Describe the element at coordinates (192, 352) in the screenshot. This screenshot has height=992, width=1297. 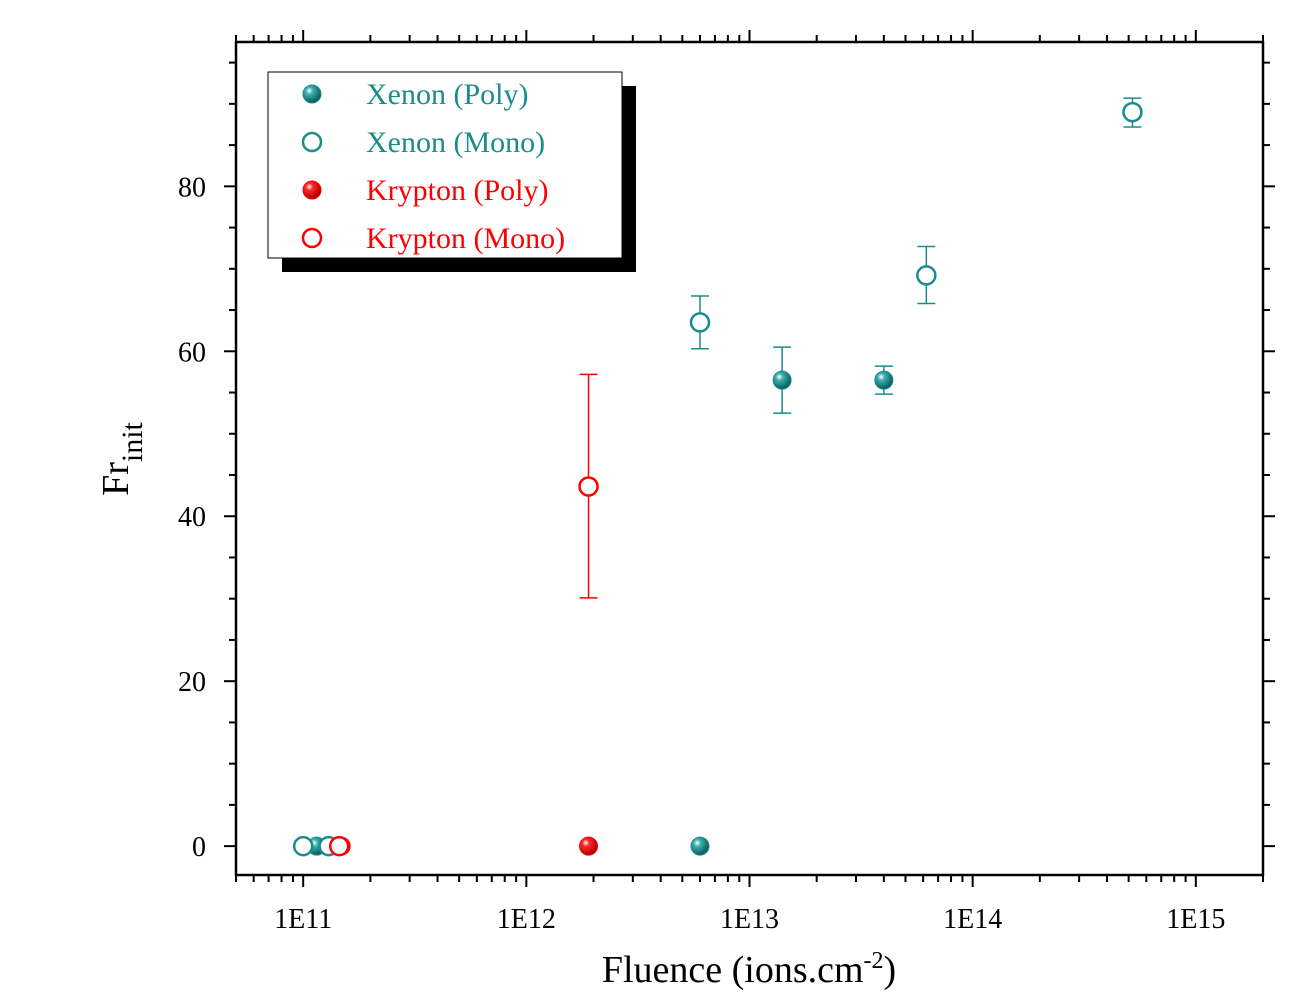
I see `y-tick-label: 60` at that location.